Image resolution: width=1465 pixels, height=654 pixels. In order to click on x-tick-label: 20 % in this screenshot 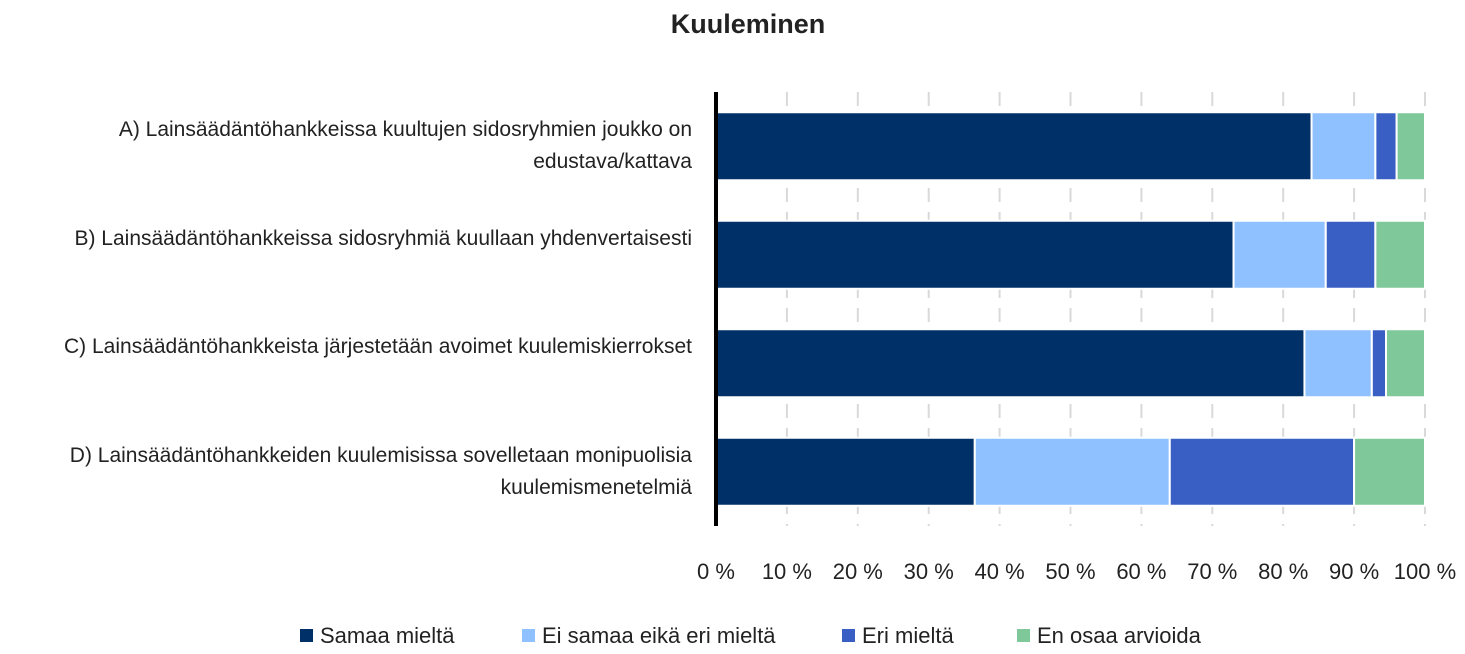, I will do `click(858, 571)`.